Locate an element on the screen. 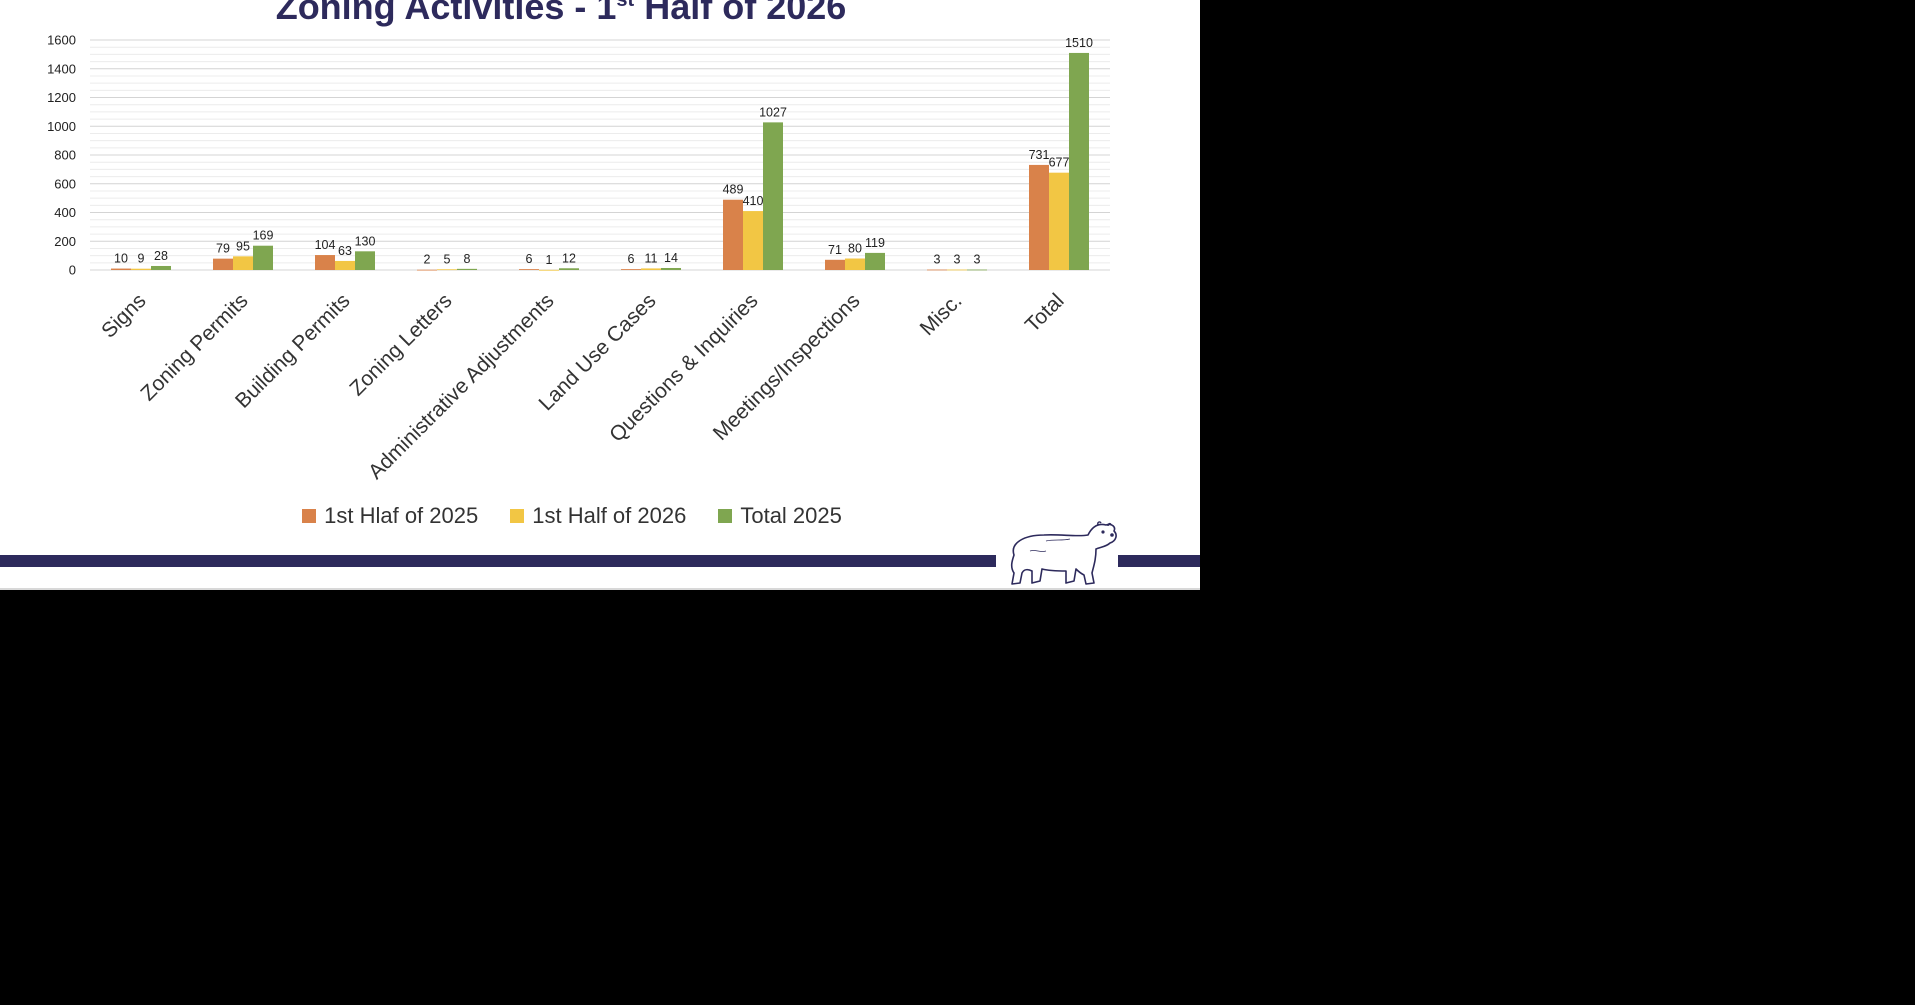 This screenshot has width=1915, height=1005. y-tick-label: 800 is located at coordinates (65, 155).